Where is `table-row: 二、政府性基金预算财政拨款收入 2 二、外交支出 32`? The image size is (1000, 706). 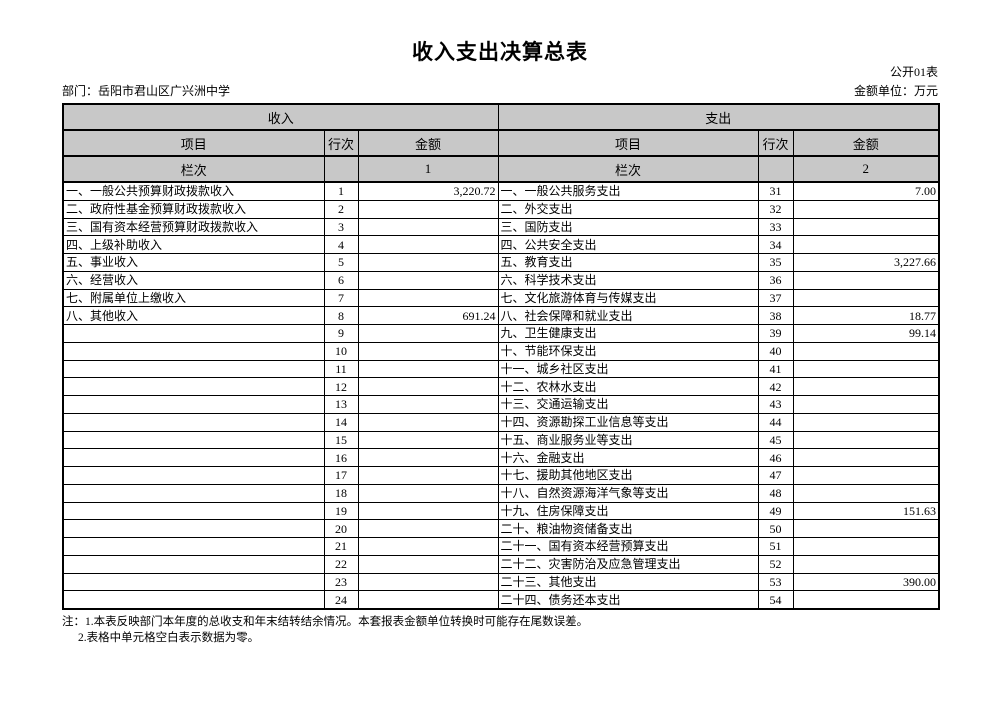 table-row: 二、政府性基金预算财政拨款收入 2 二、外交支出 32 is located at coordinates (501, 209).